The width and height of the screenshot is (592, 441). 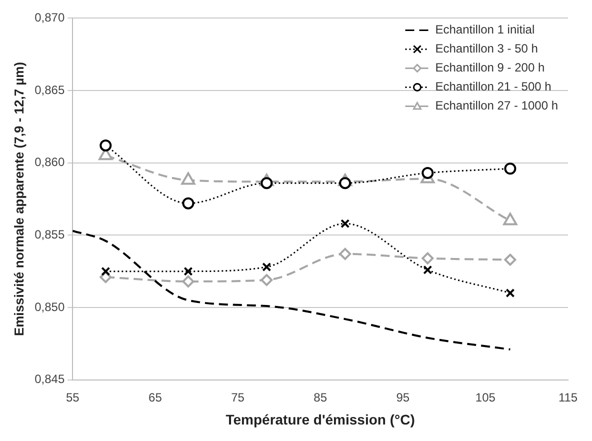 I want to click on y-tick-label: 0,865, so click(x=49, y=89).